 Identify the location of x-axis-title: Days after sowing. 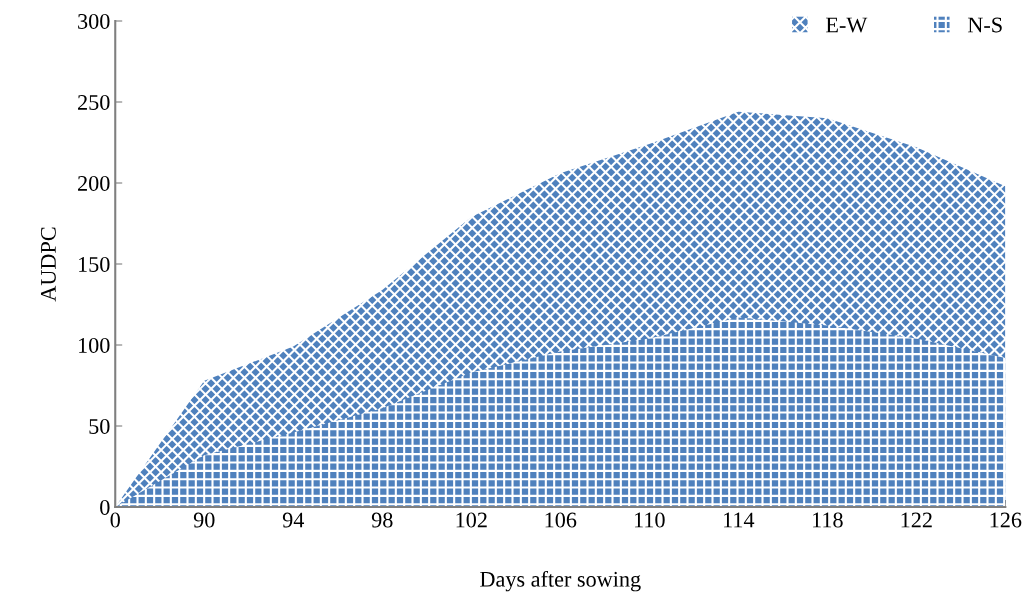
(560, 581).